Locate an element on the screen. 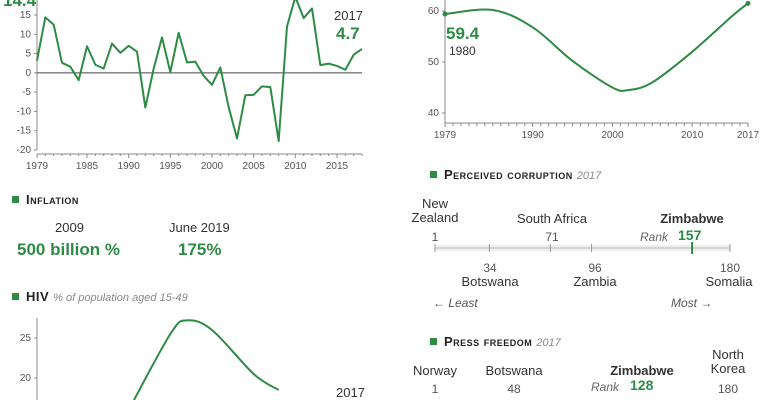 Image resolution: width=770 pixels, height=400 pixels. press-title: Press freedom is located at coordinates (488, 341).